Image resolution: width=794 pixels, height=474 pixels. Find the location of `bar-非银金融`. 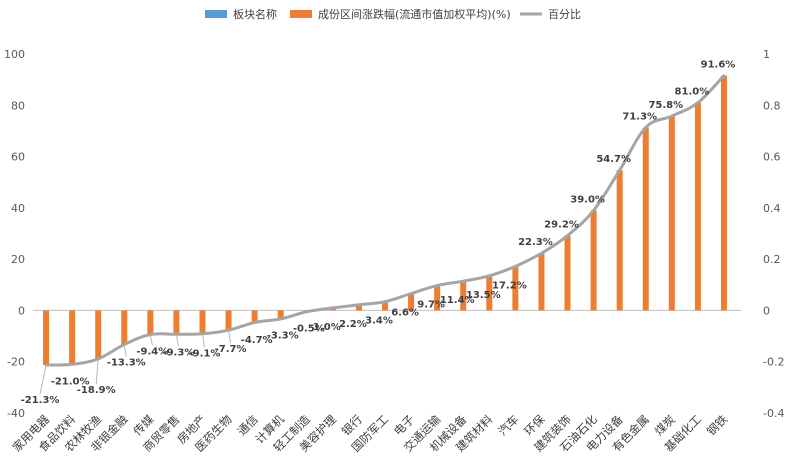

bar-非银金融 is located at coordinates (124, 327).